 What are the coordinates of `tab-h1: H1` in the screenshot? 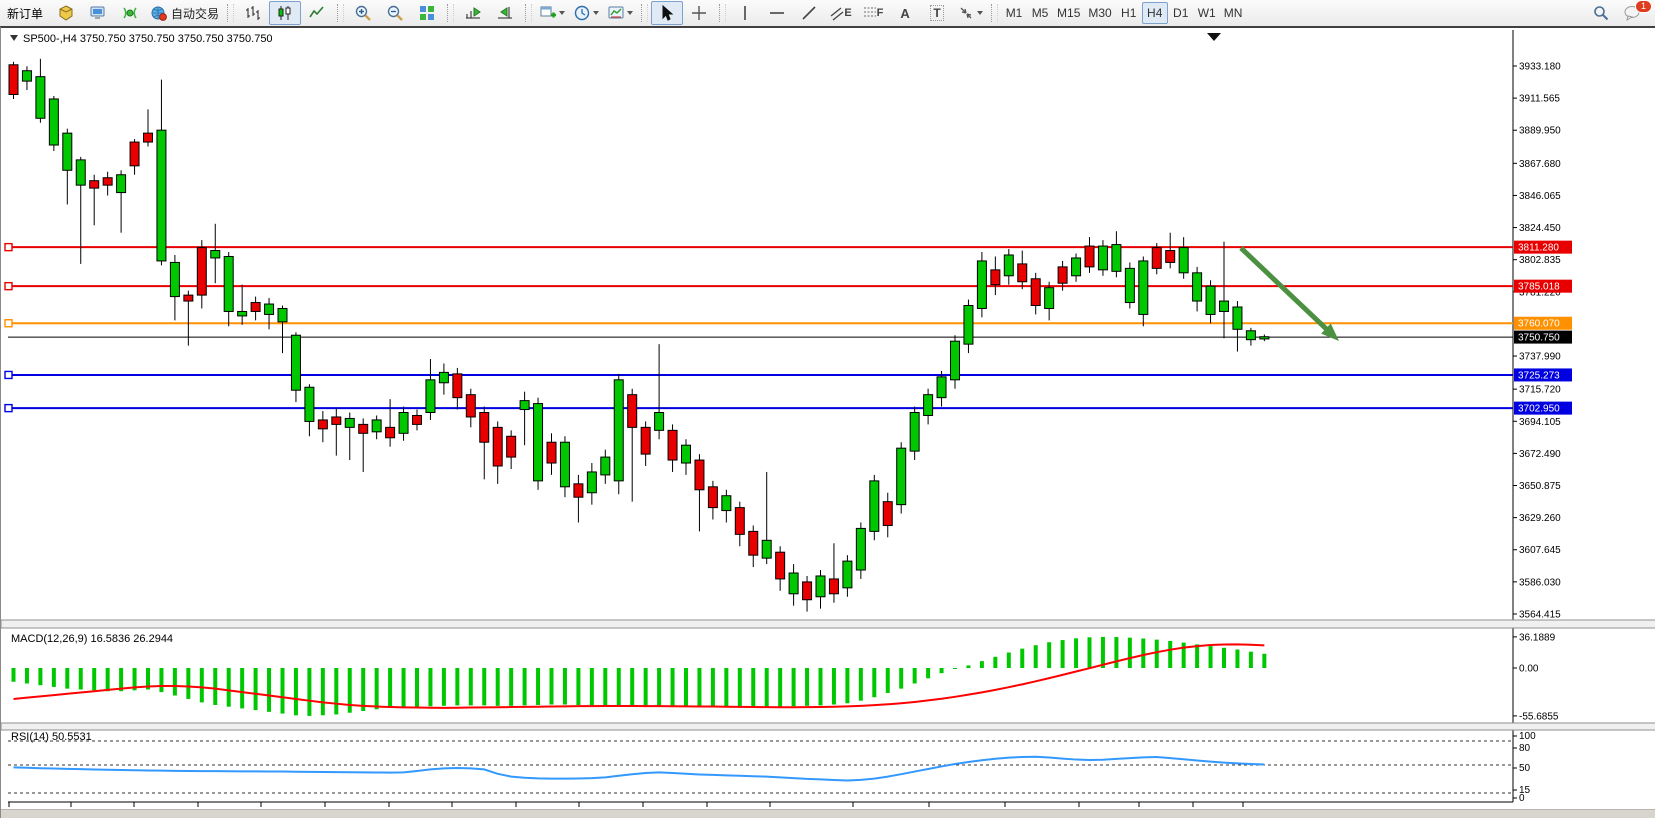 It's located at (1129, 13).